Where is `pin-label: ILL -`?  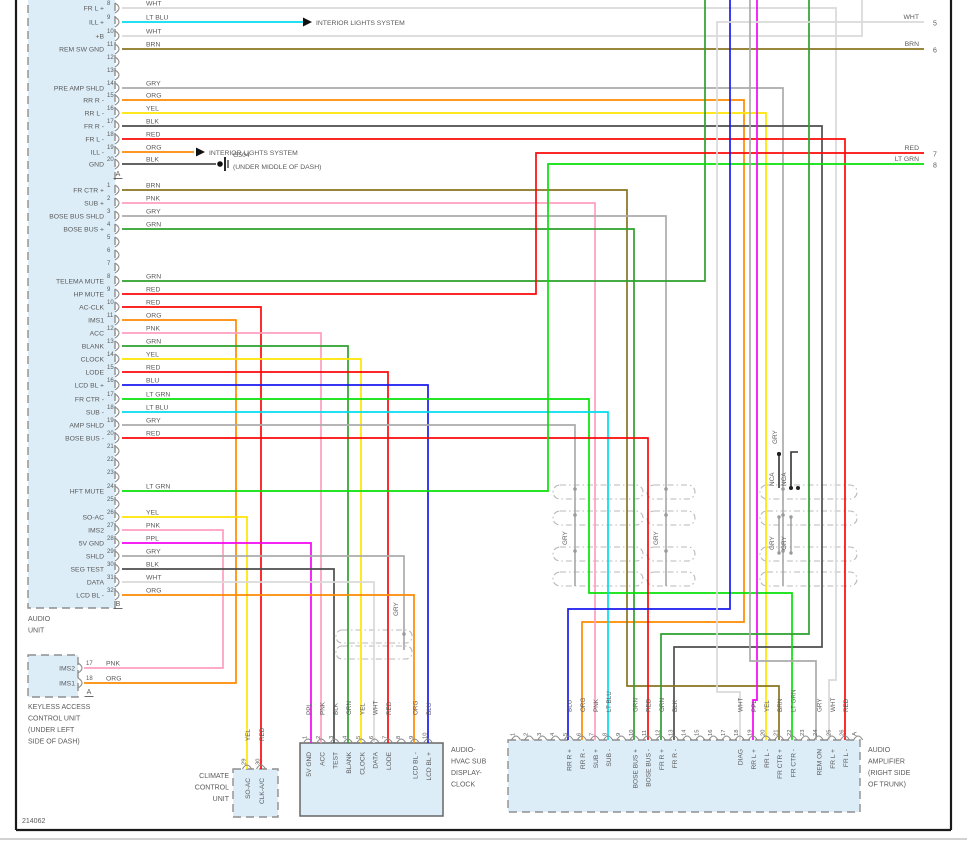 pin-label: ILL - is located at coordinates (97, 153).